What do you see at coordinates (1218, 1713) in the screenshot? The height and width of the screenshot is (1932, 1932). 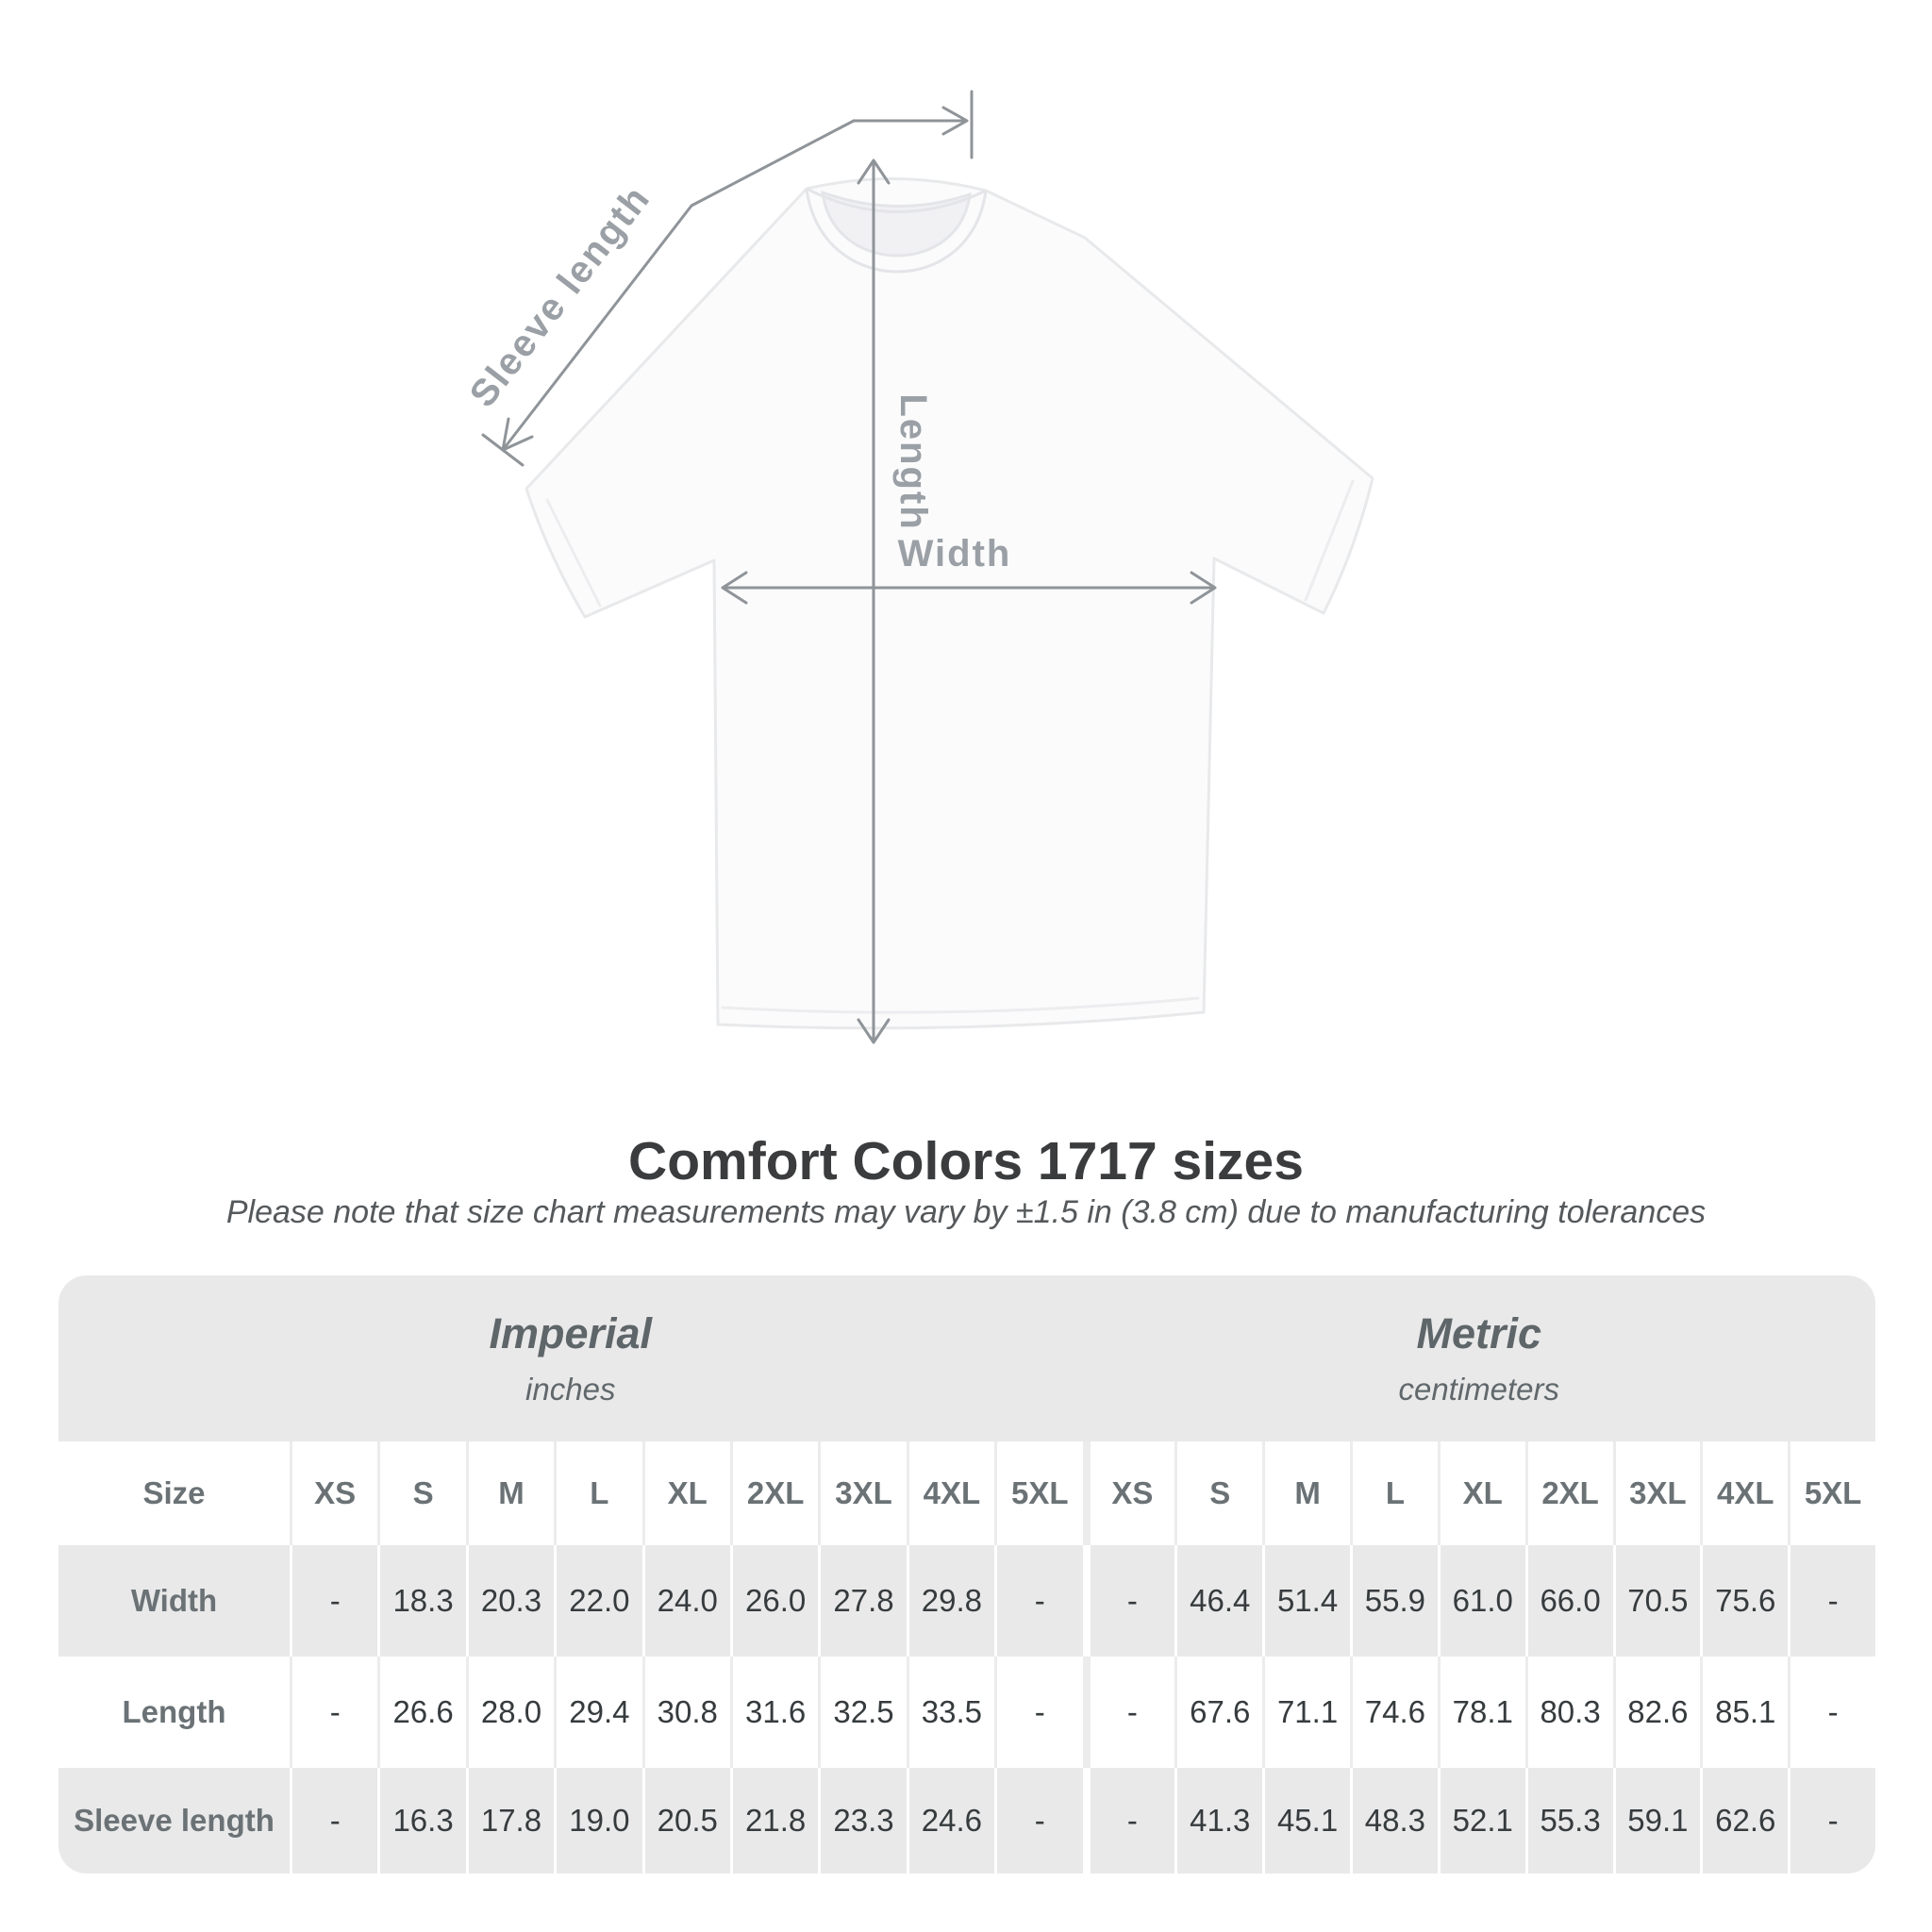 I see `table-cell: 67.6` at bounding box center [1218, 1713].